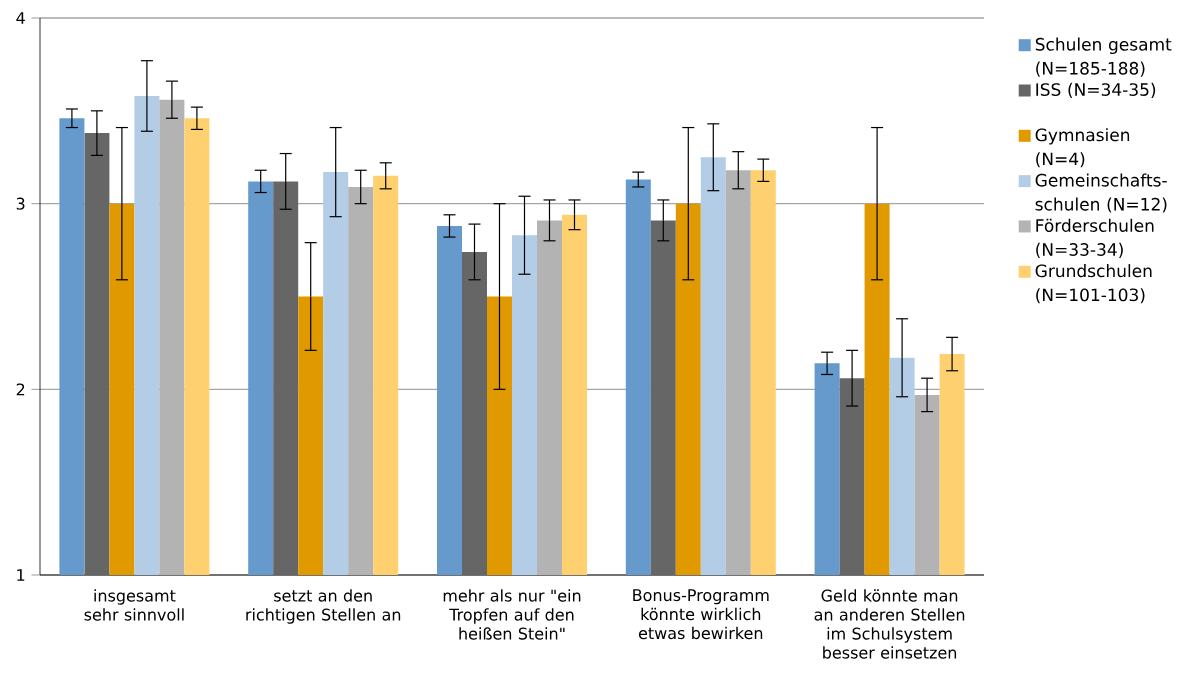  What do you see at coordinates (1096, 90) in the screenshot?
I see `legend-label: ISS (N=34-35)` at bounding box center [1096, 90].